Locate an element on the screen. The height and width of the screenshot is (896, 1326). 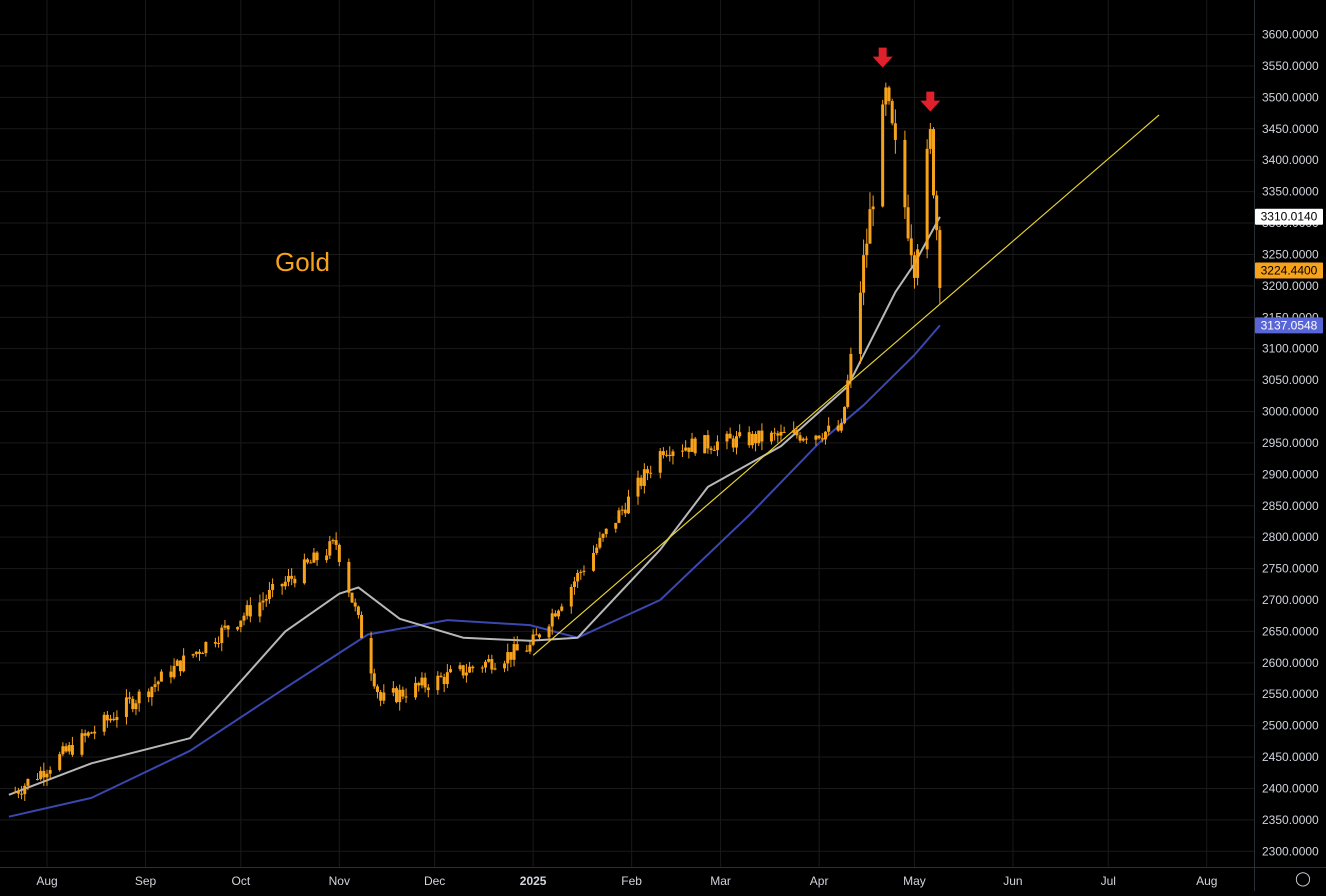
price-tick-label: 2350.0000 is located at coordinates (1290, 820).